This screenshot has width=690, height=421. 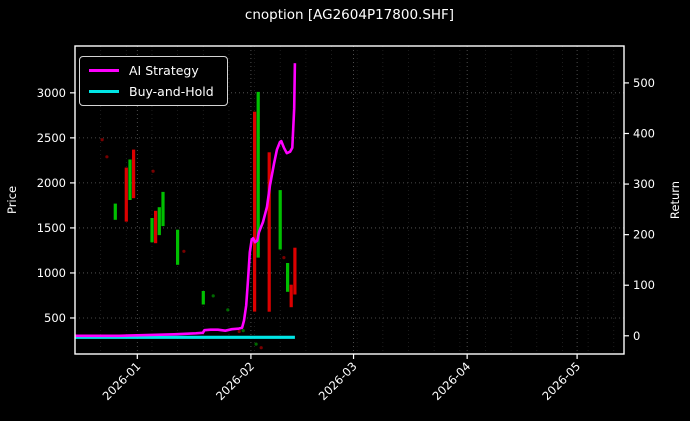 What do you see at coordinates (51, 228) in the screenshot?
I see `price-tick-label: 1500` at bounding box center [51, 228].